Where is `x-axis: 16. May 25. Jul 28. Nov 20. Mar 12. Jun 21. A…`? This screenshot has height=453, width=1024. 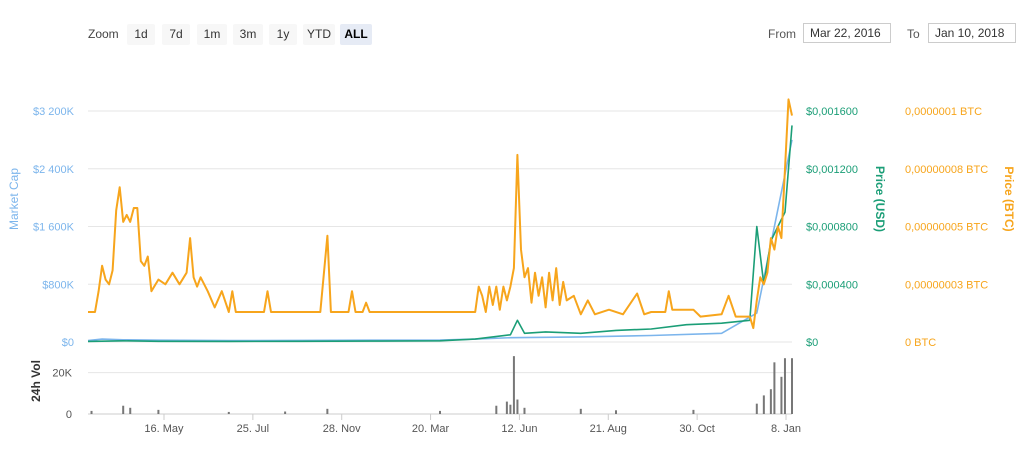 x-axis: 16. May 25. Jul 28. Nov 20. Mar 12. Jun 21. A… is located at coordinates (472, 424).